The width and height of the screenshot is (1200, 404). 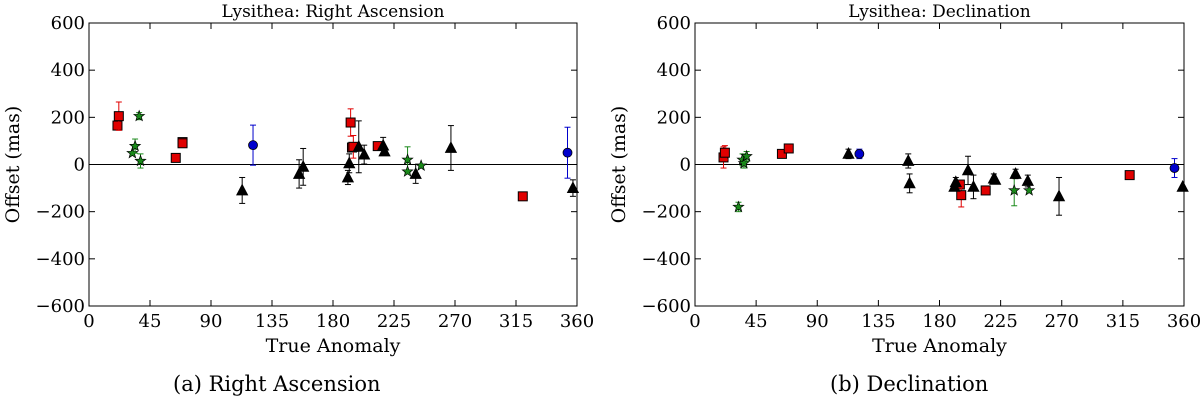 I want to click on chart-title: Lysithea: Right Ascension, so click(x=332, y=12).